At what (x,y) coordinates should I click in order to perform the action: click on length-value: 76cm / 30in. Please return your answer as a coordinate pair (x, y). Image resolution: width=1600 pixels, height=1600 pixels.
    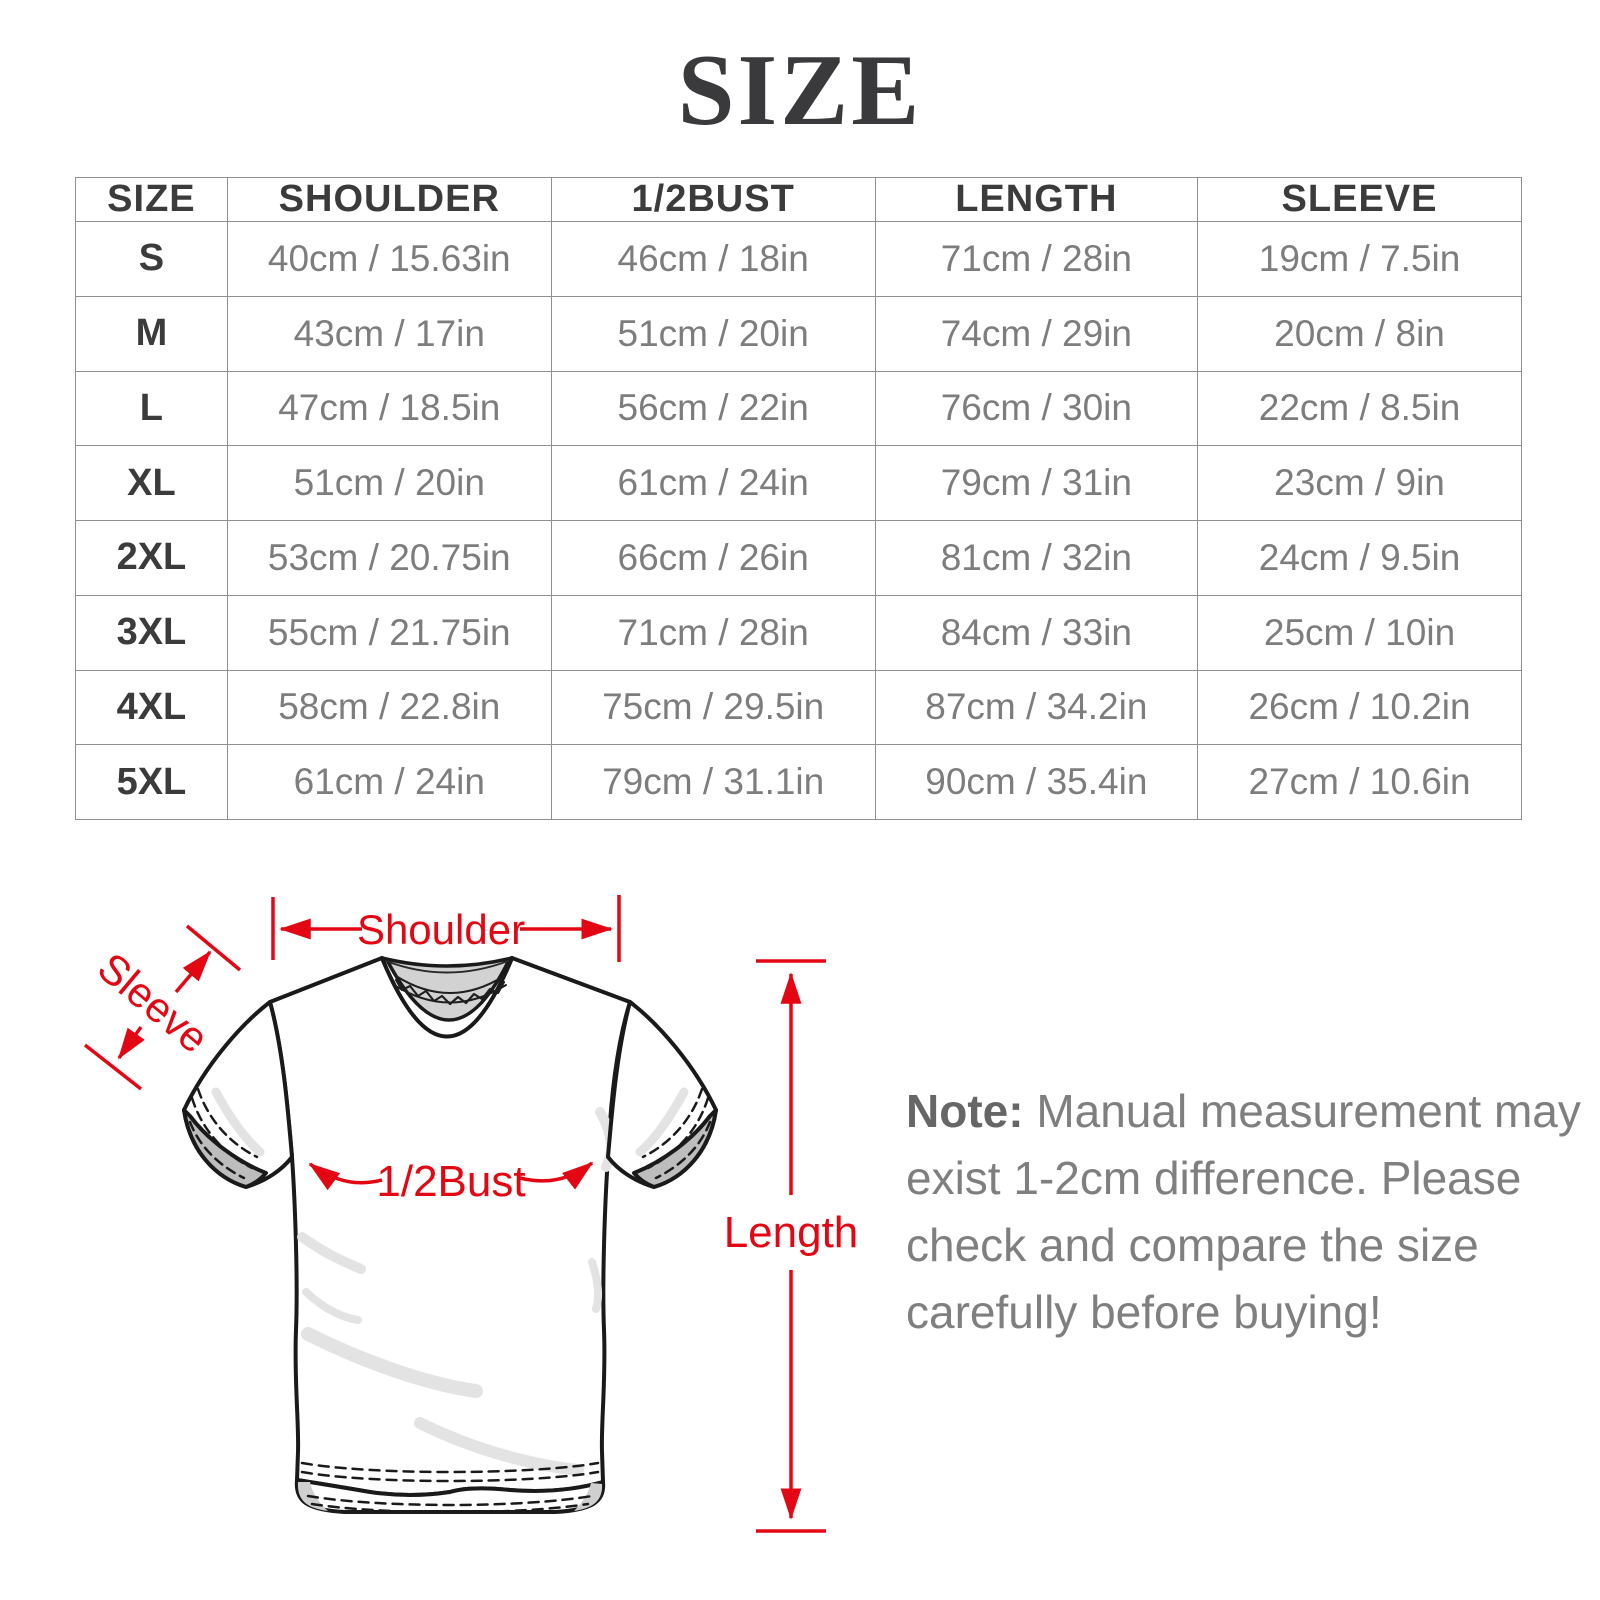
    Looking at the image, I should click on (1036, 408).